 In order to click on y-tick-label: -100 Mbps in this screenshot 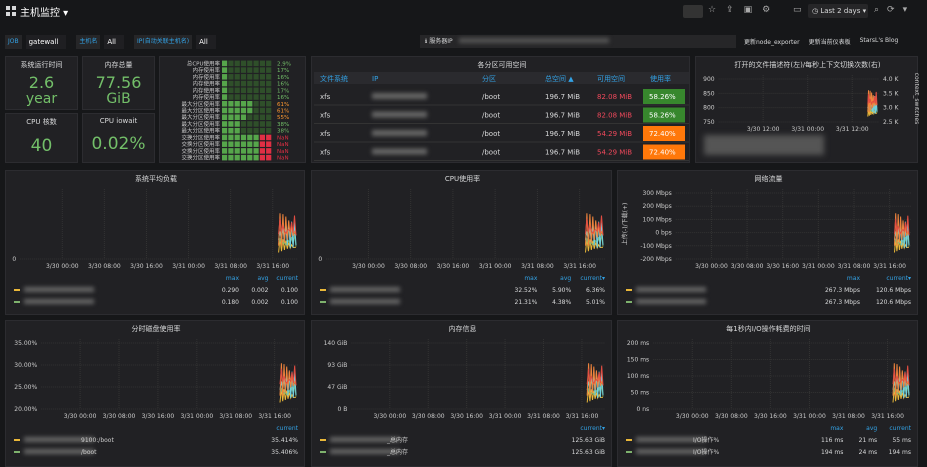, I will do `click(655, 246)`.